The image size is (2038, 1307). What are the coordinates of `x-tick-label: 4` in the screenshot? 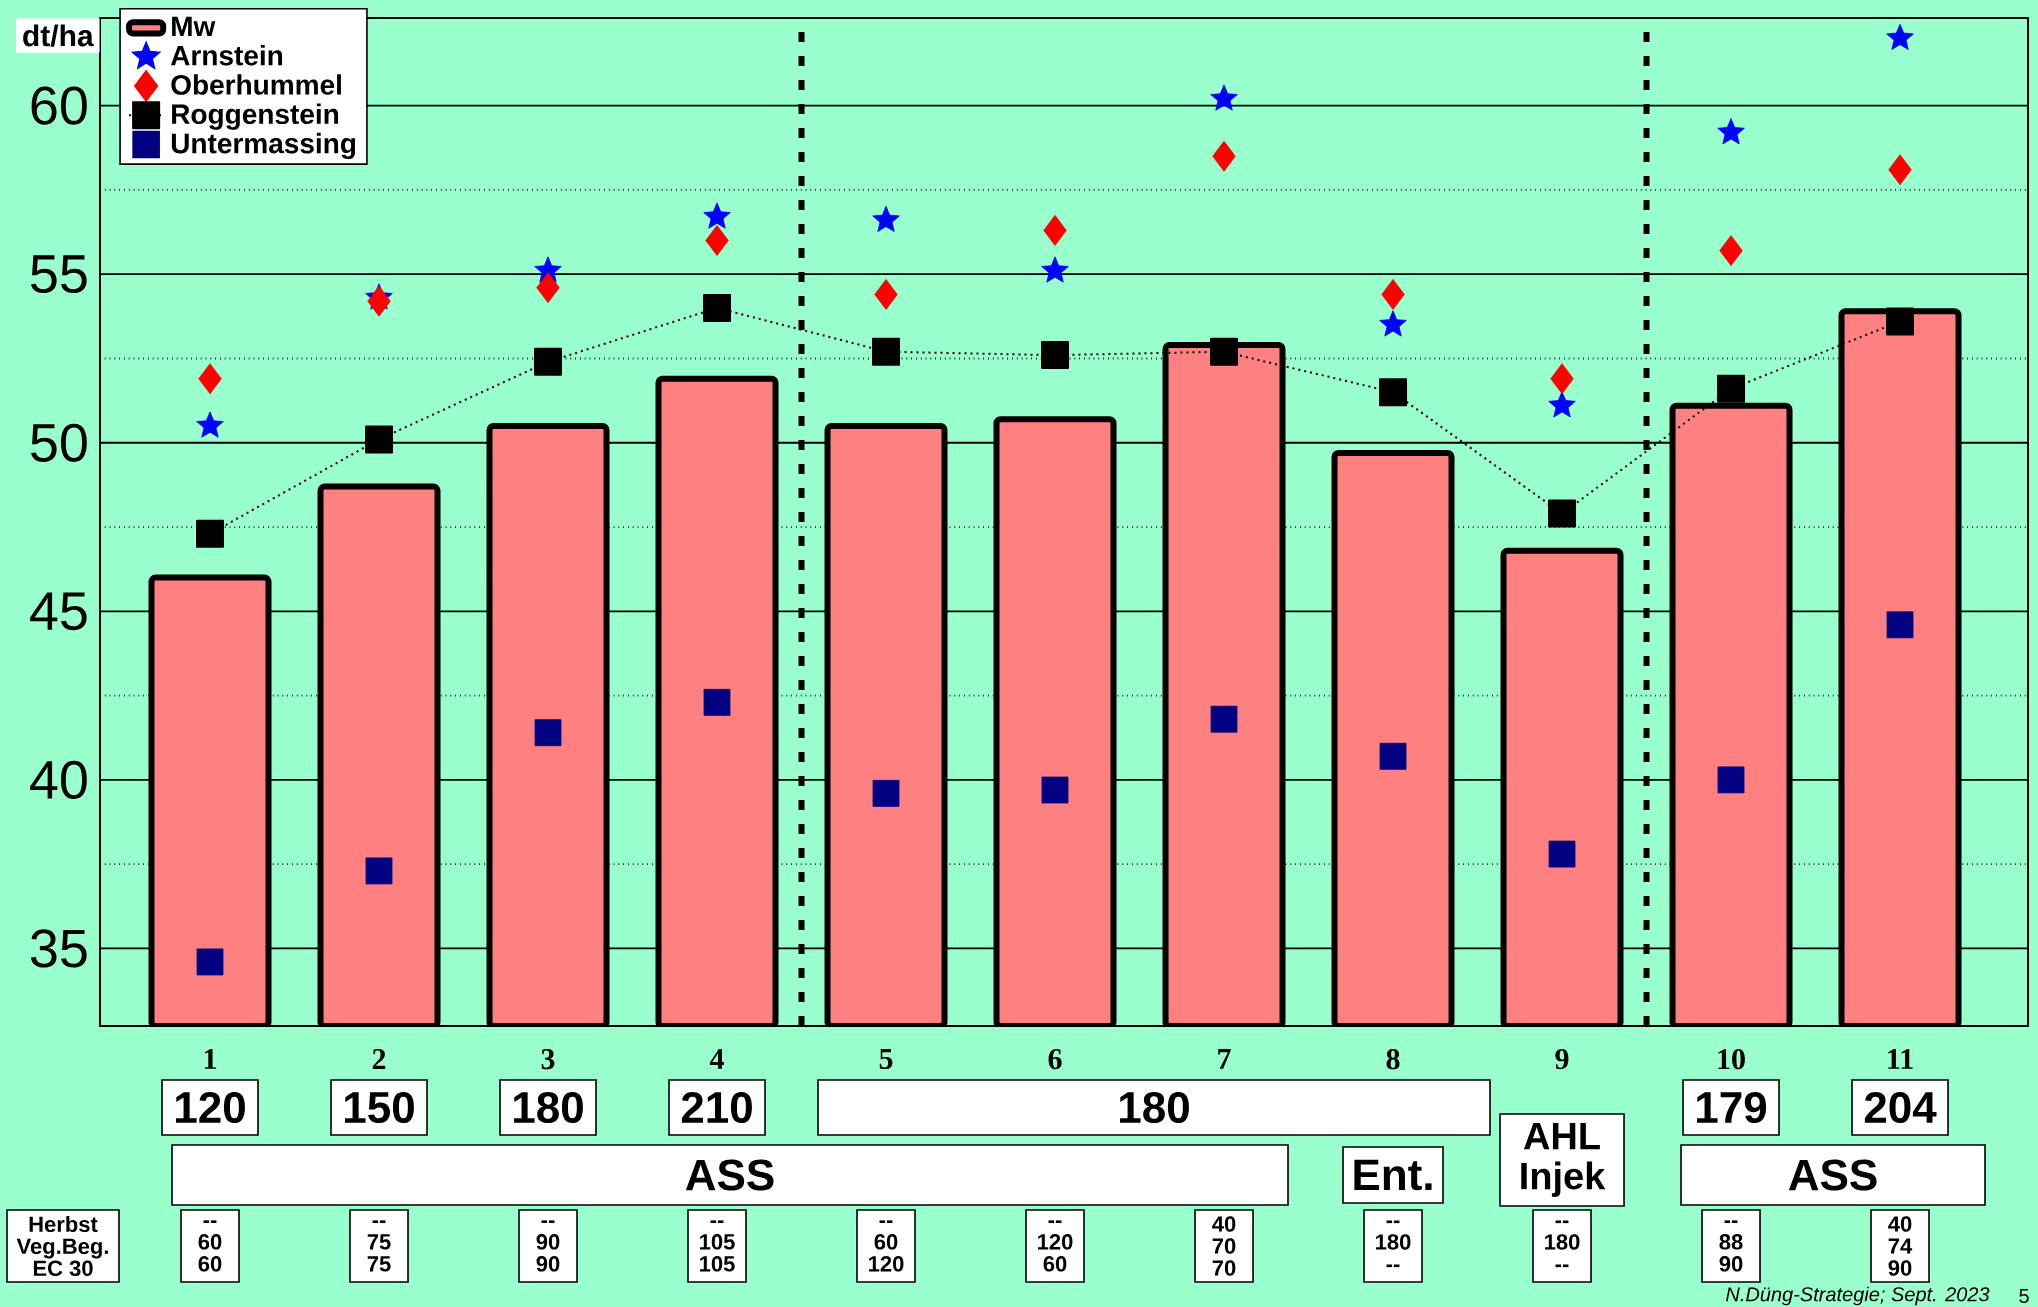 It's located at (716, 1059).